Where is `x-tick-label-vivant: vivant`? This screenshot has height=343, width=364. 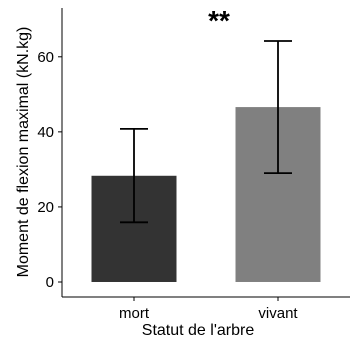
x-tick-label-vivant: vivant is located at coordinates (278, 313).